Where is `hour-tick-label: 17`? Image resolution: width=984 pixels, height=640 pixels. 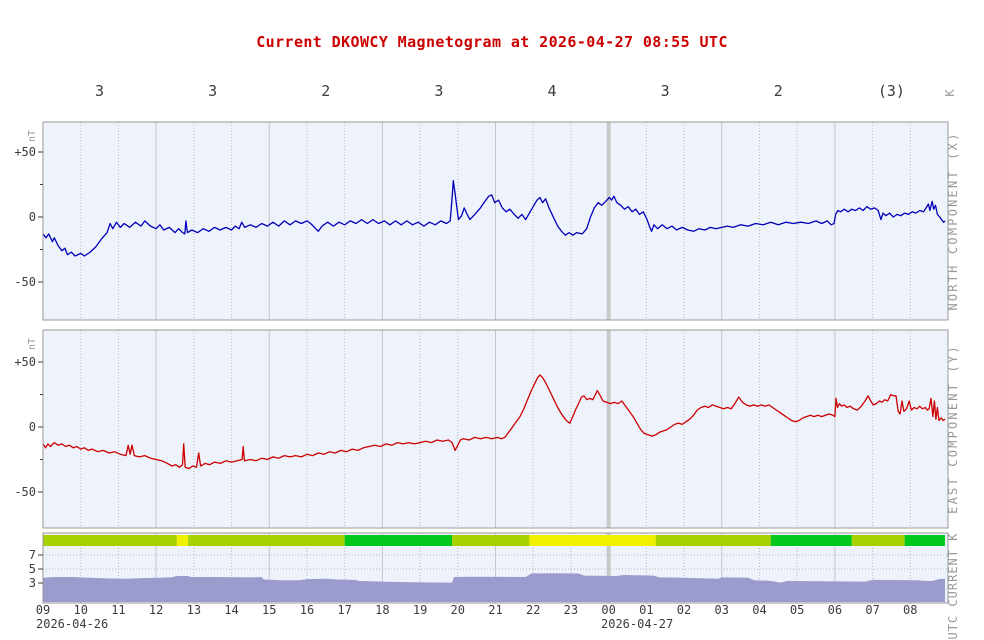 hour-tick-label: 17 is located at coordinates (344, 610).